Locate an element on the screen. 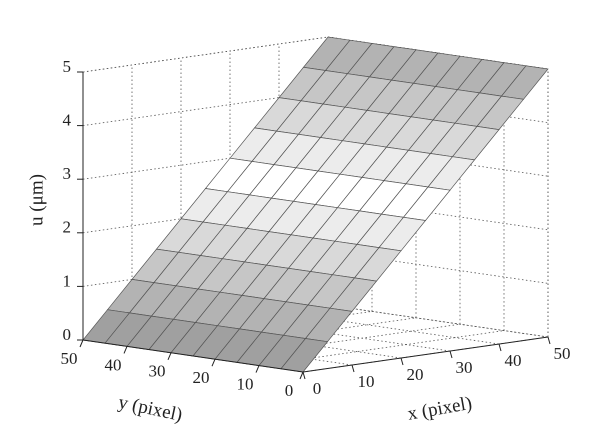  x-tick-label: 20 is located at coordinates (415, 374).